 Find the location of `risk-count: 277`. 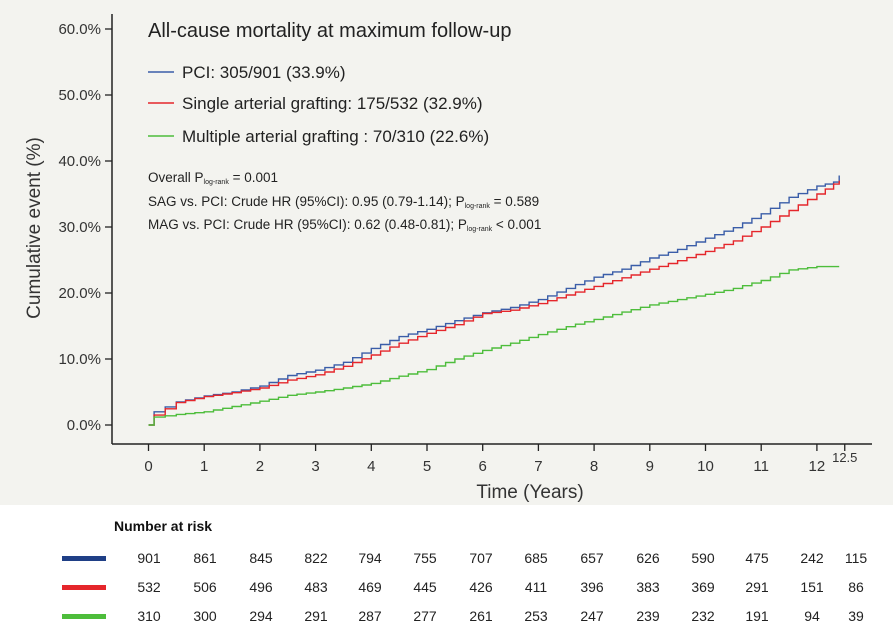

risk-count: 277 is located at coordinates (425, 616).